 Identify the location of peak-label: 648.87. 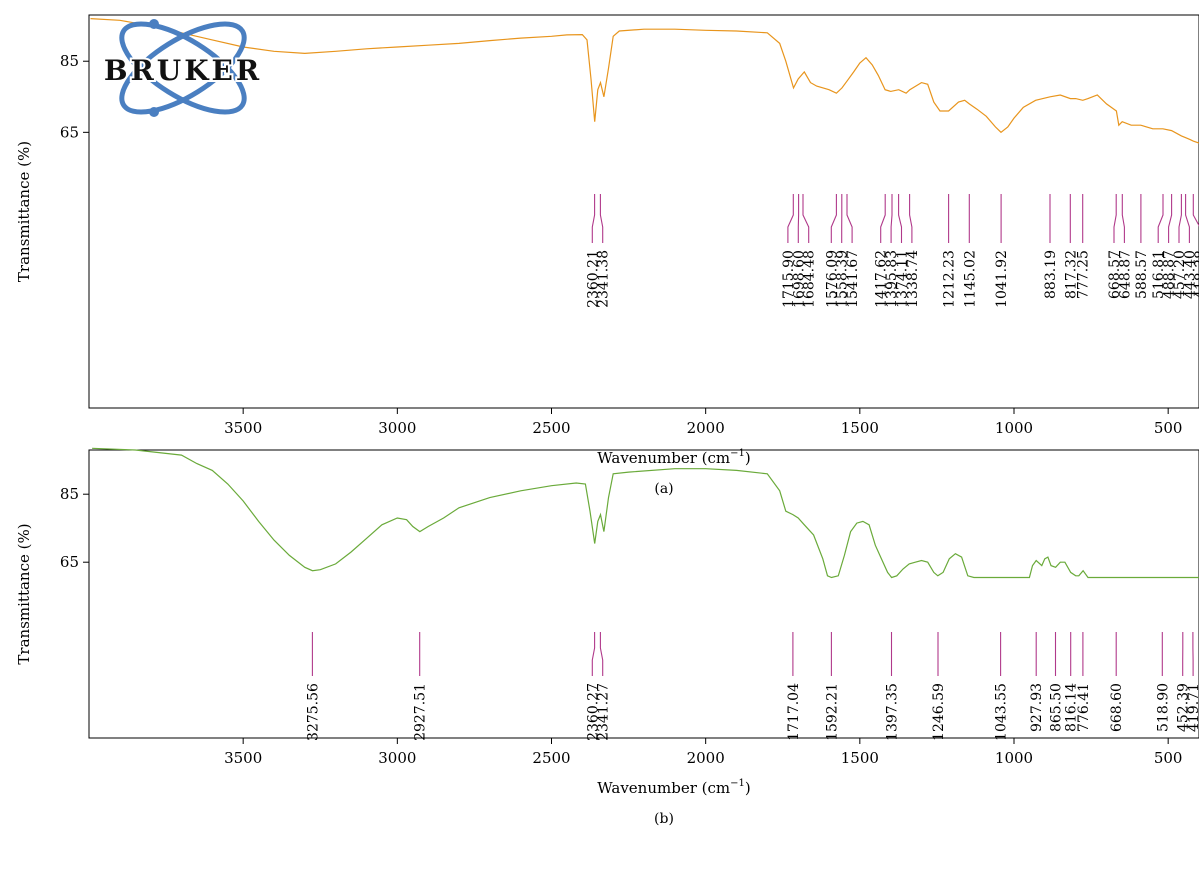
(1125, 274).